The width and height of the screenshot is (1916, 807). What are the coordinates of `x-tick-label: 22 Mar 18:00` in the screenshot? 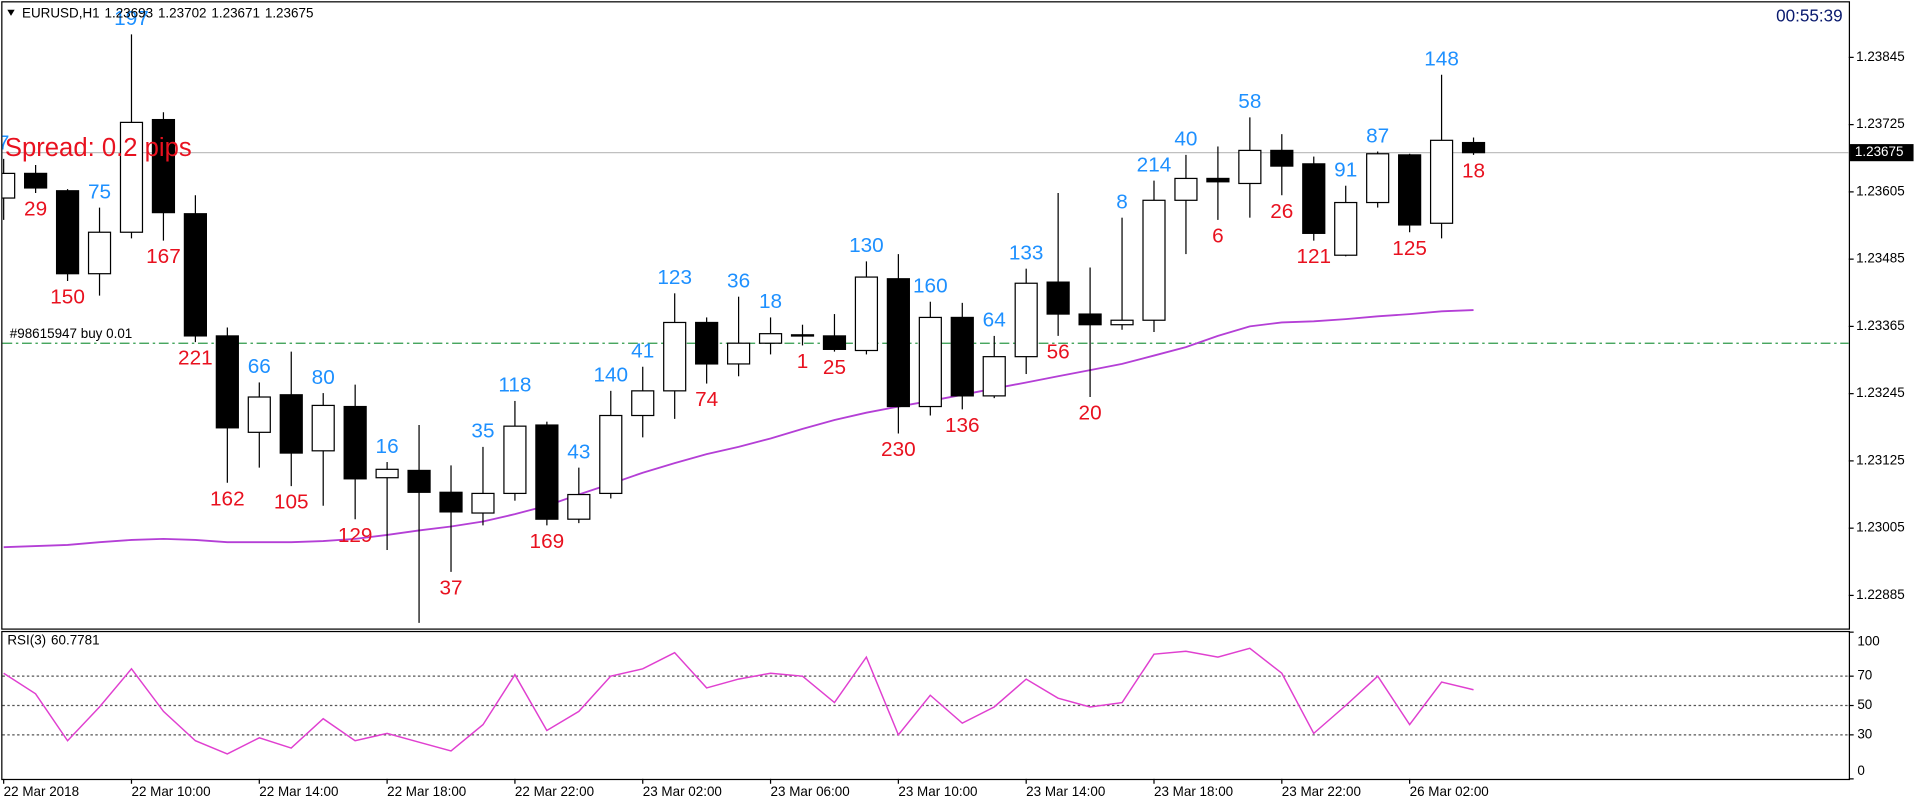 It's located at (426, 791).